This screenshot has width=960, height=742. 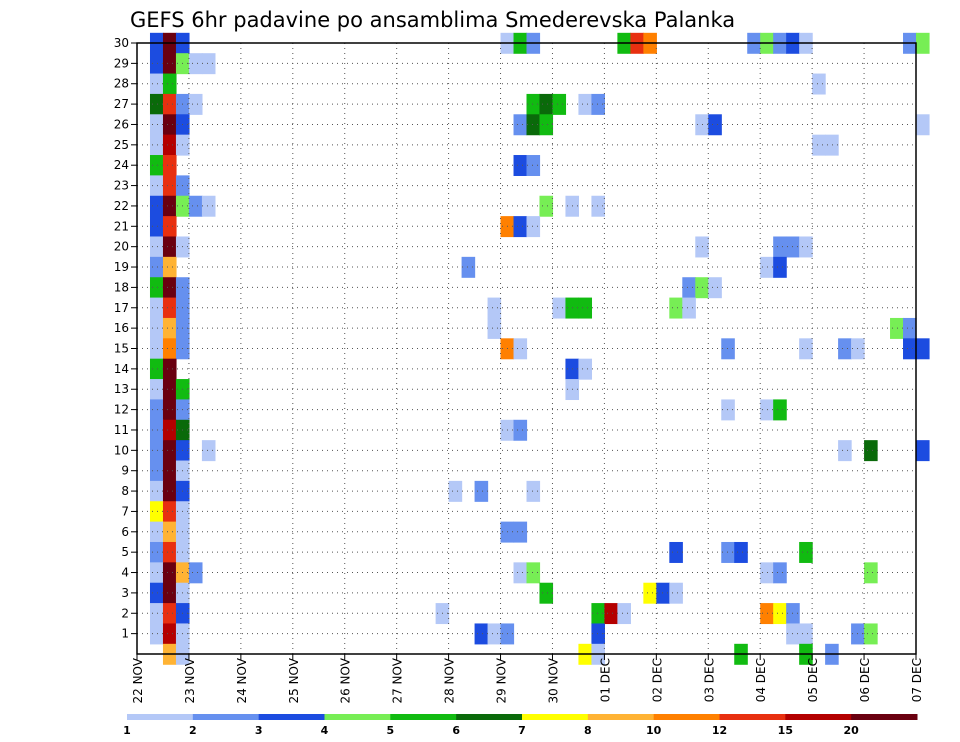 I want to click on y-tick-label: 2, so click(x=125, y=613).